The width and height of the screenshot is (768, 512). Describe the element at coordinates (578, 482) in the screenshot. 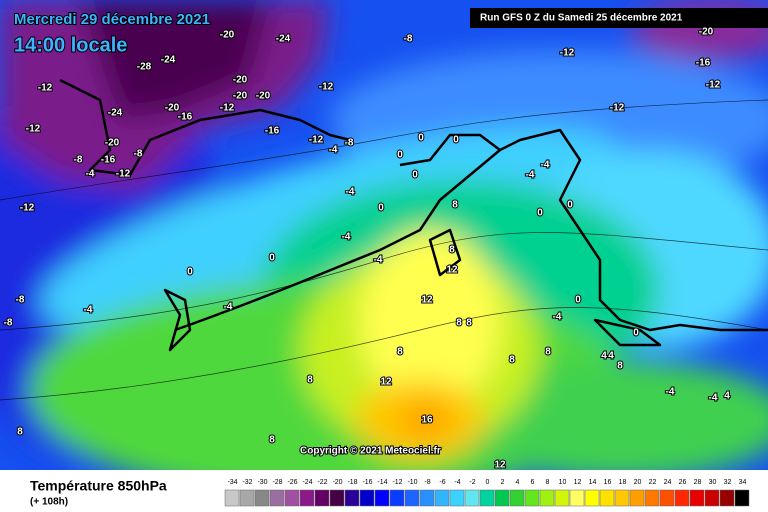

I see `scale-label: 12` at that location.